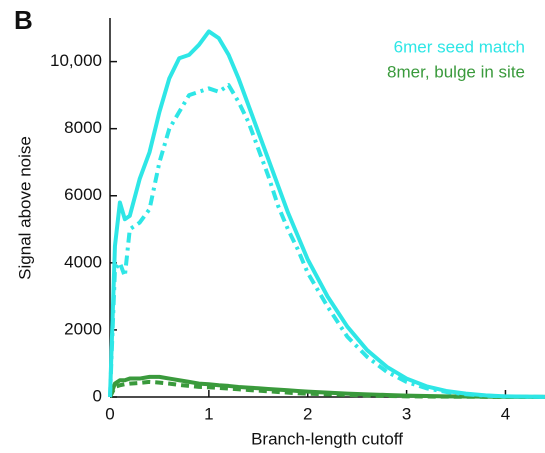 This screenshot has width=545, height=453. I want to click on legend-label: 8mer, bulge in site, so click(456, 71).